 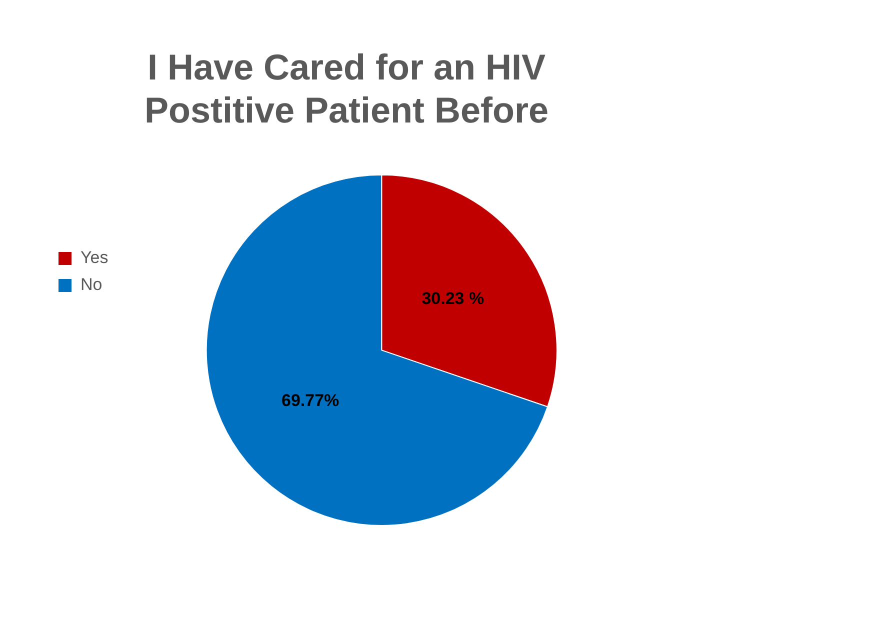 What do you see at coordinates (311, 400) in the screenshot?
I see `data-label: 69.77%` at bounding box center [311, 400].